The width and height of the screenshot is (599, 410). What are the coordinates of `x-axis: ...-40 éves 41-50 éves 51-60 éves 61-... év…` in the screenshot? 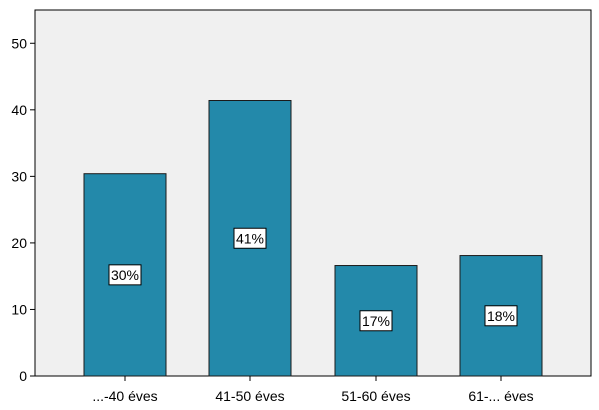 It's located at (313, 390).